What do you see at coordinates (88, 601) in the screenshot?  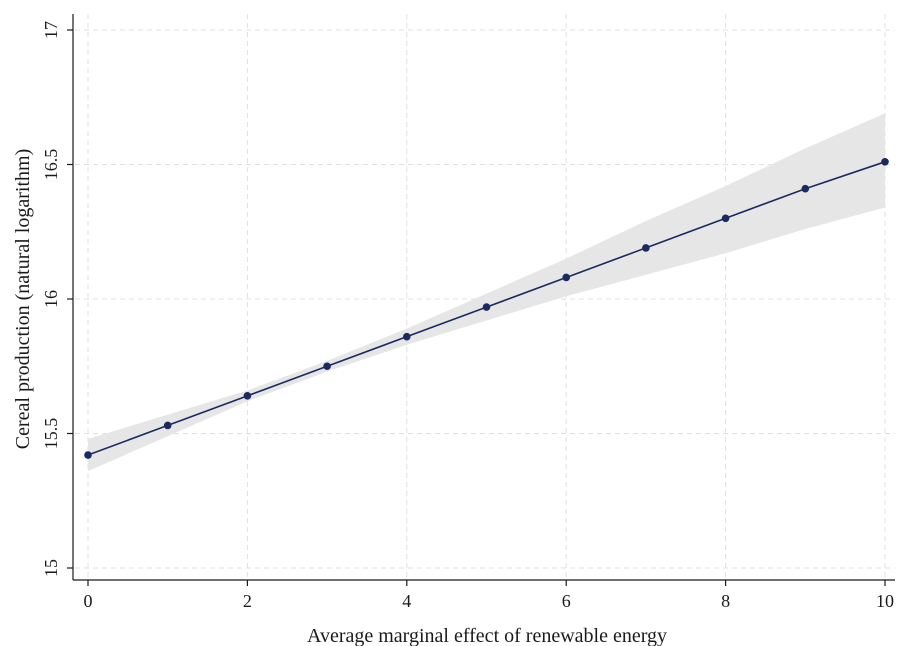 I see `x-tick-label: 0` at bounding box center [88, 601].